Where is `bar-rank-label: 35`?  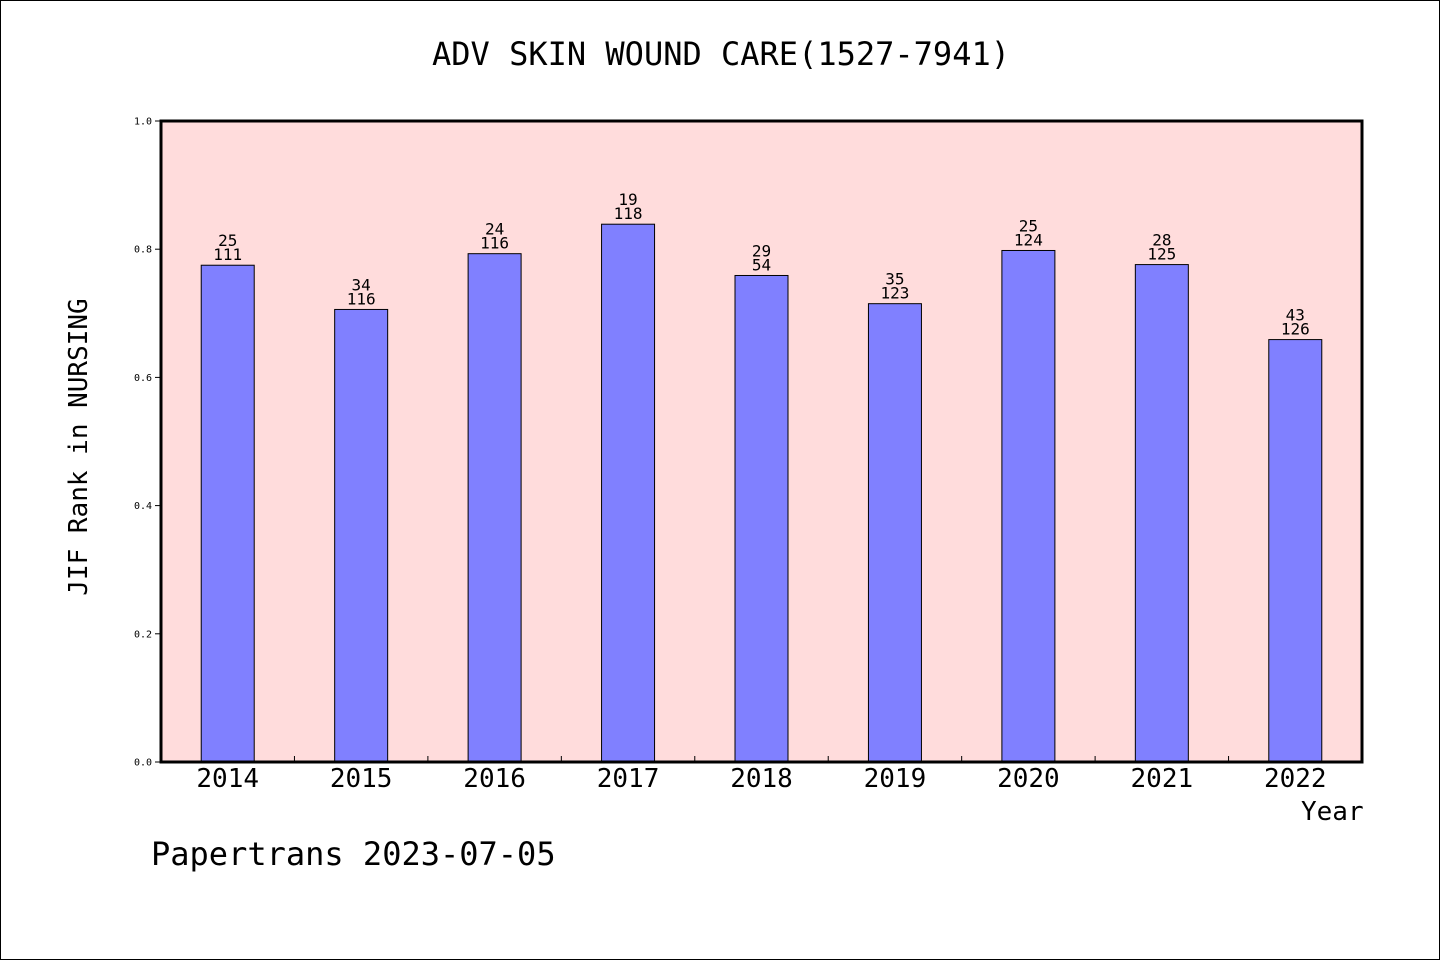 bar-rank-label: 35 is located at coordinates (894, 279).